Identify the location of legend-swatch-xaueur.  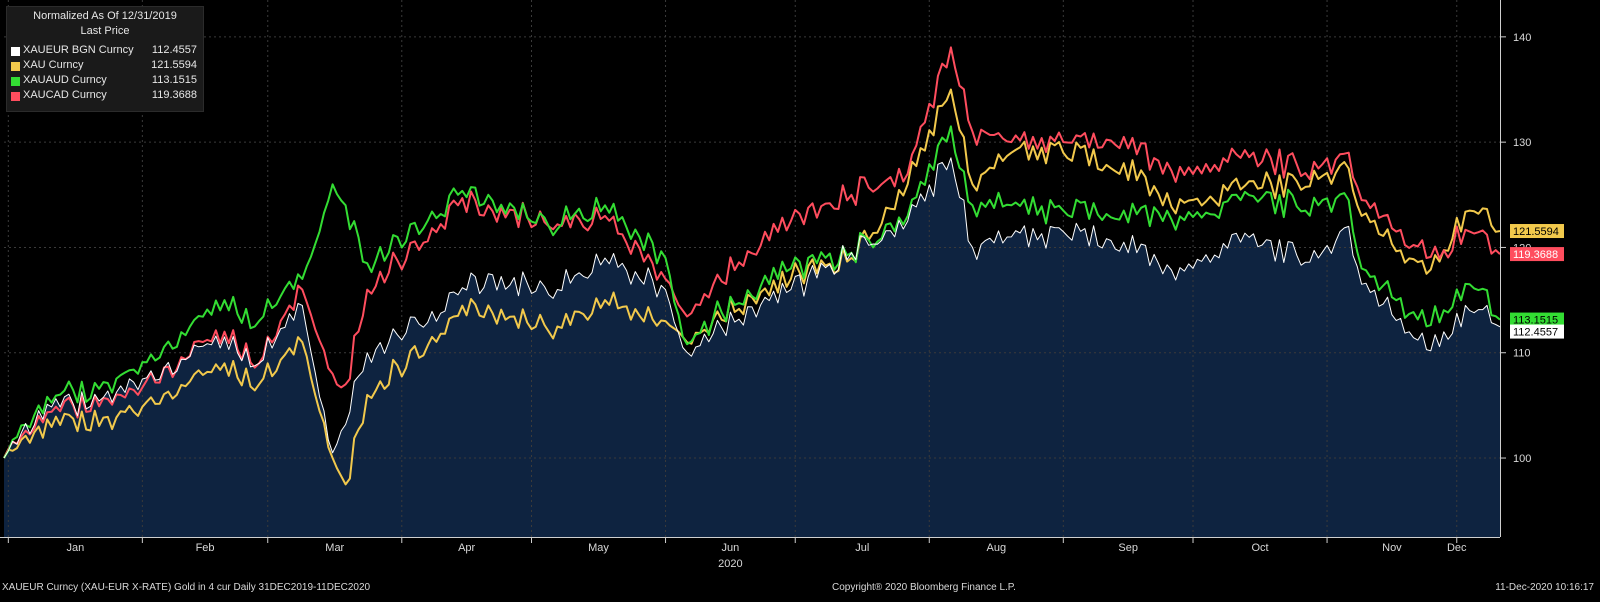
(15, 51).